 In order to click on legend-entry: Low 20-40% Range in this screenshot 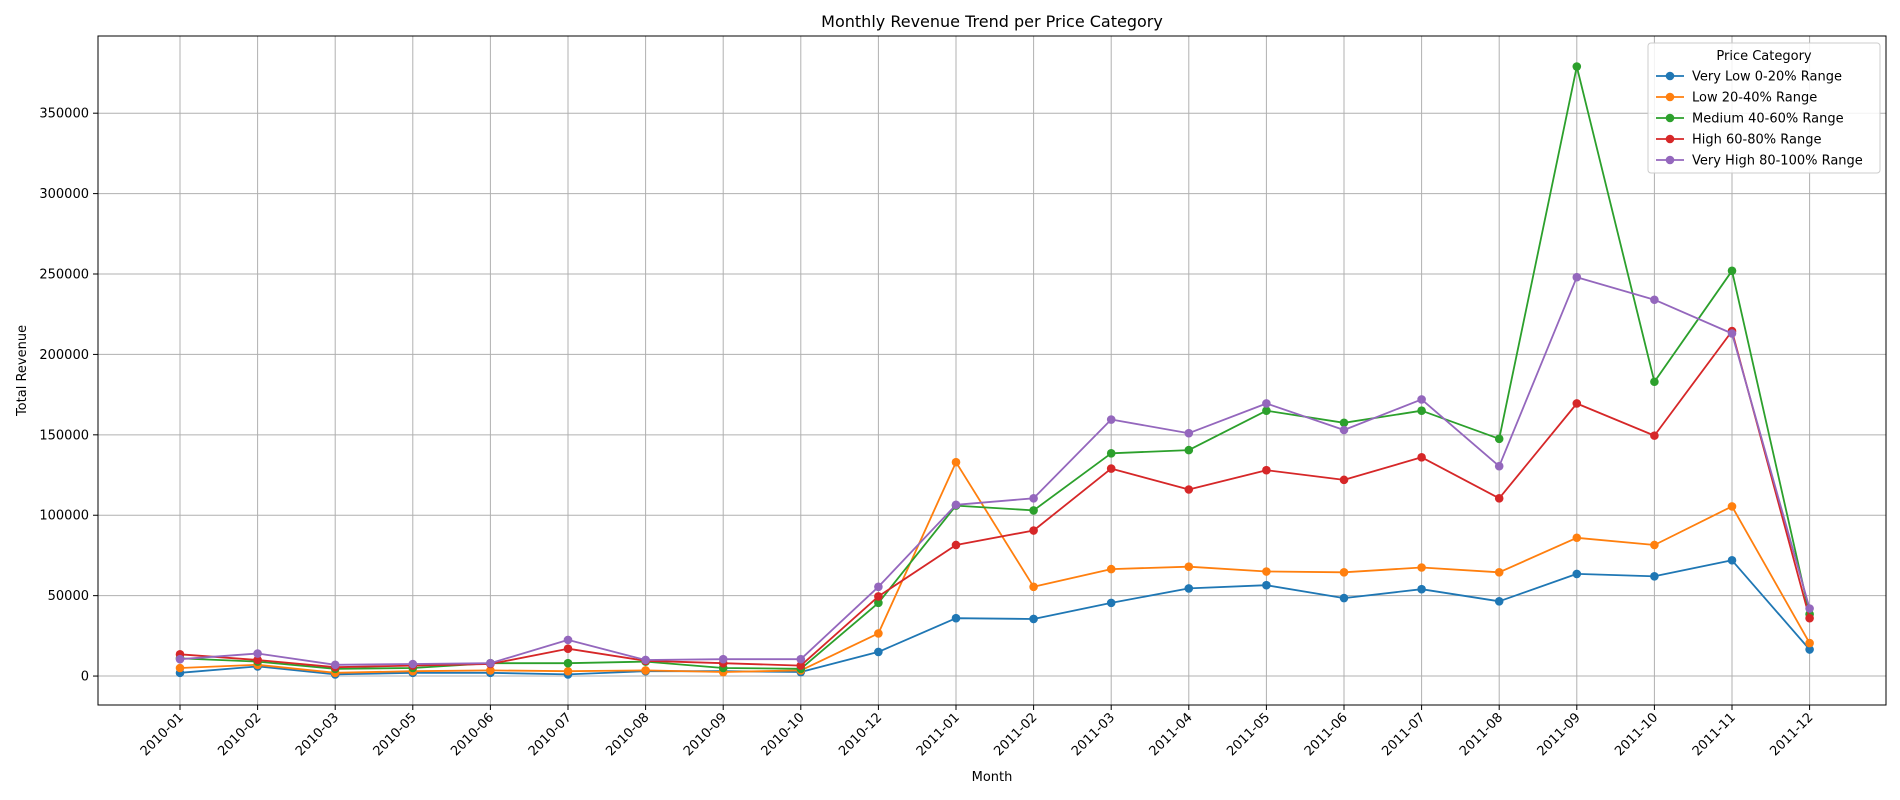, I will do `click(1736, 98)`.